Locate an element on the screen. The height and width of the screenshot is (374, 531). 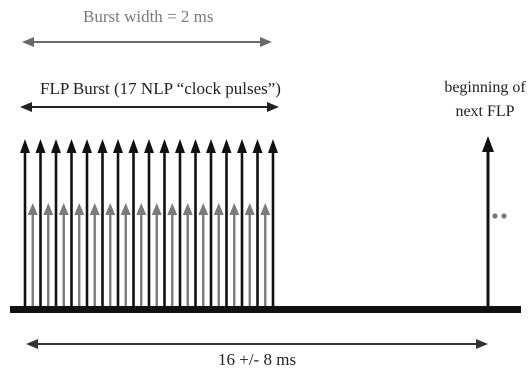
next-flp-label-line1: beginning of is located at coordinates (485, 87).